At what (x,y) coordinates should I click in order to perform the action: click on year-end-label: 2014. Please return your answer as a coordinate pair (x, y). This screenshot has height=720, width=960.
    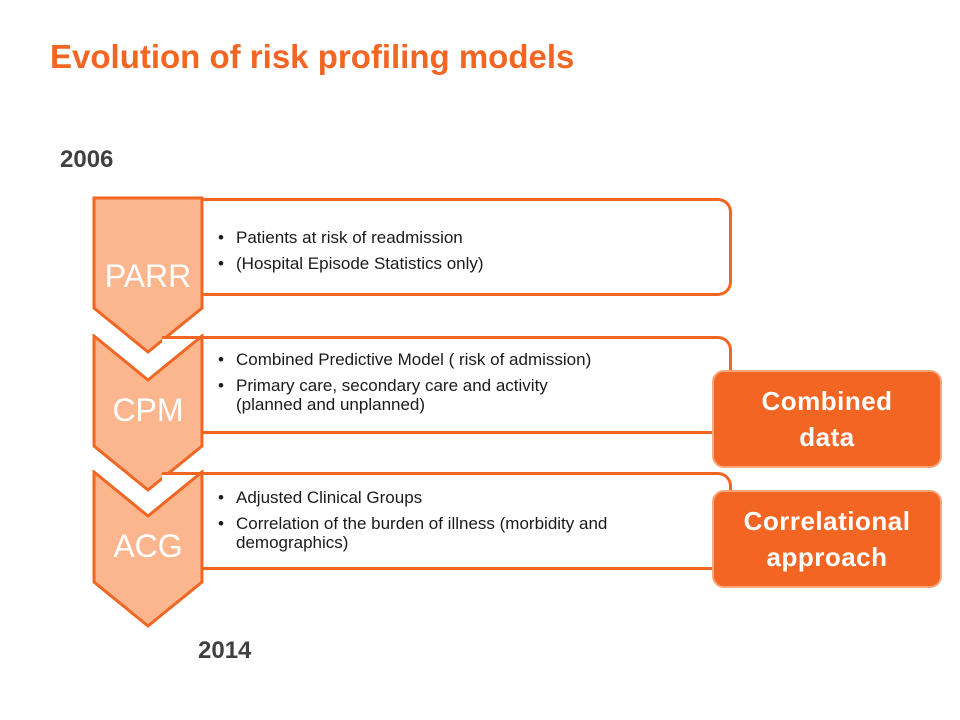
    Looking at the image, I should click on (225, 650).